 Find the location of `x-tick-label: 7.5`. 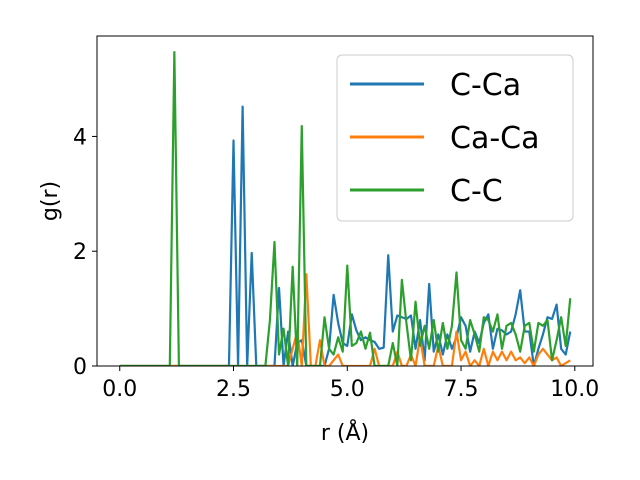

x-tick-label: 7.5 is located at coordinates (461, 389).